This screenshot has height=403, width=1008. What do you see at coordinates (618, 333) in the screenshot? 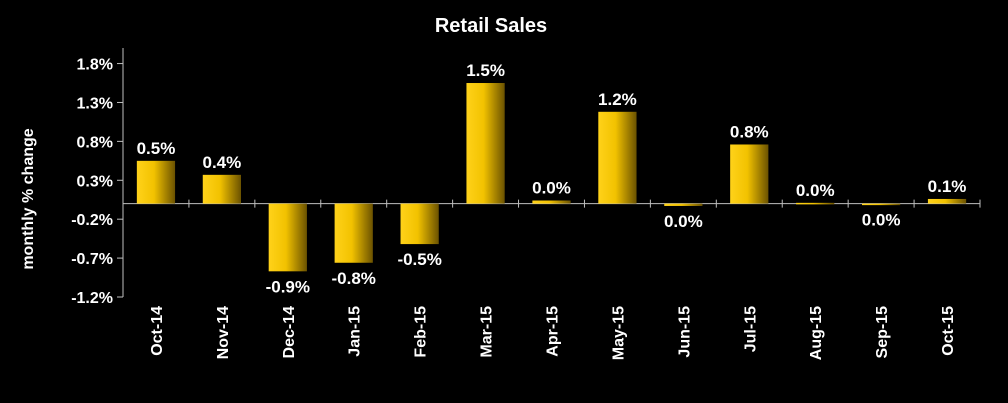
I see `x-tick-label: May-15` at bounding box center [618, 333].